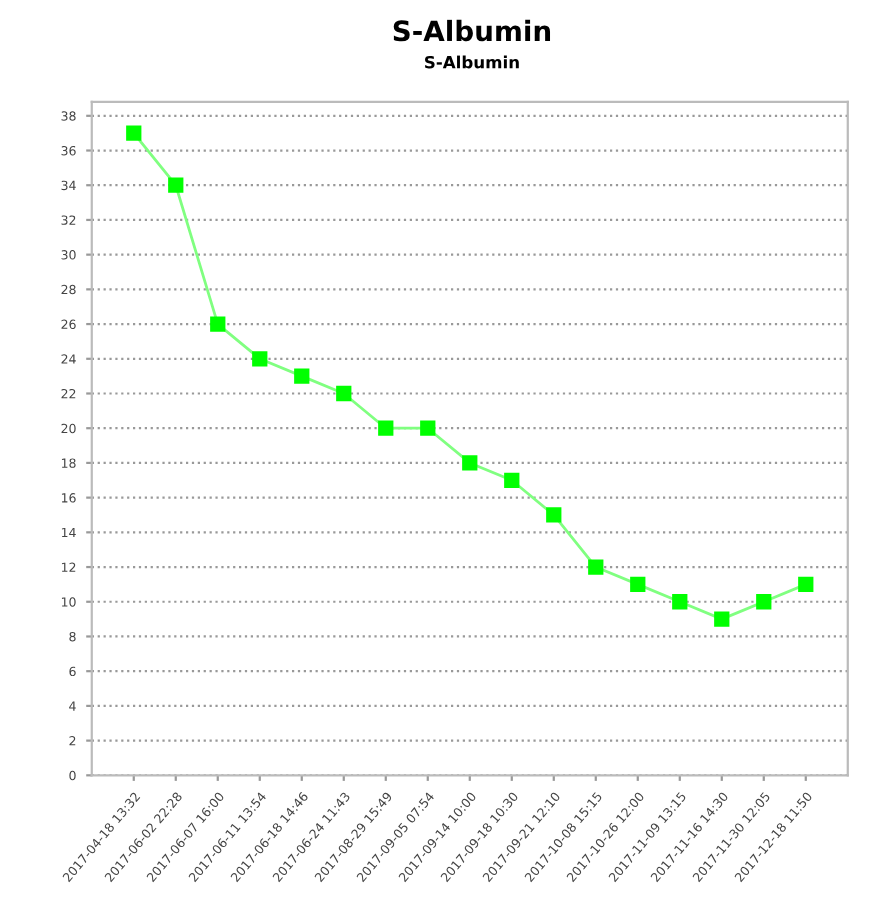  I want to click on chart-subtitle: S-Albumin, so click(472, 62).